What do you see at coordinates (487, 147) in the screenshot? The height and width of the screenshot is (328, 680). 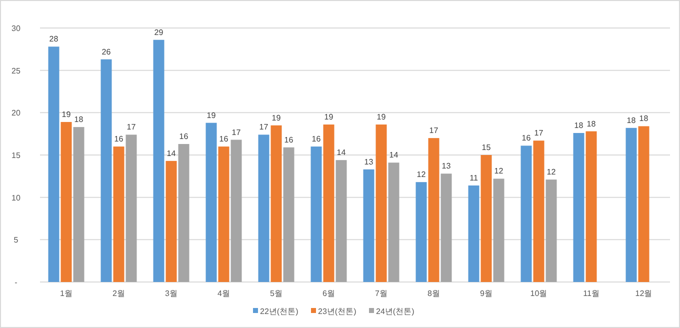 I see `data-label: 15` at bounding box center [487, 147].